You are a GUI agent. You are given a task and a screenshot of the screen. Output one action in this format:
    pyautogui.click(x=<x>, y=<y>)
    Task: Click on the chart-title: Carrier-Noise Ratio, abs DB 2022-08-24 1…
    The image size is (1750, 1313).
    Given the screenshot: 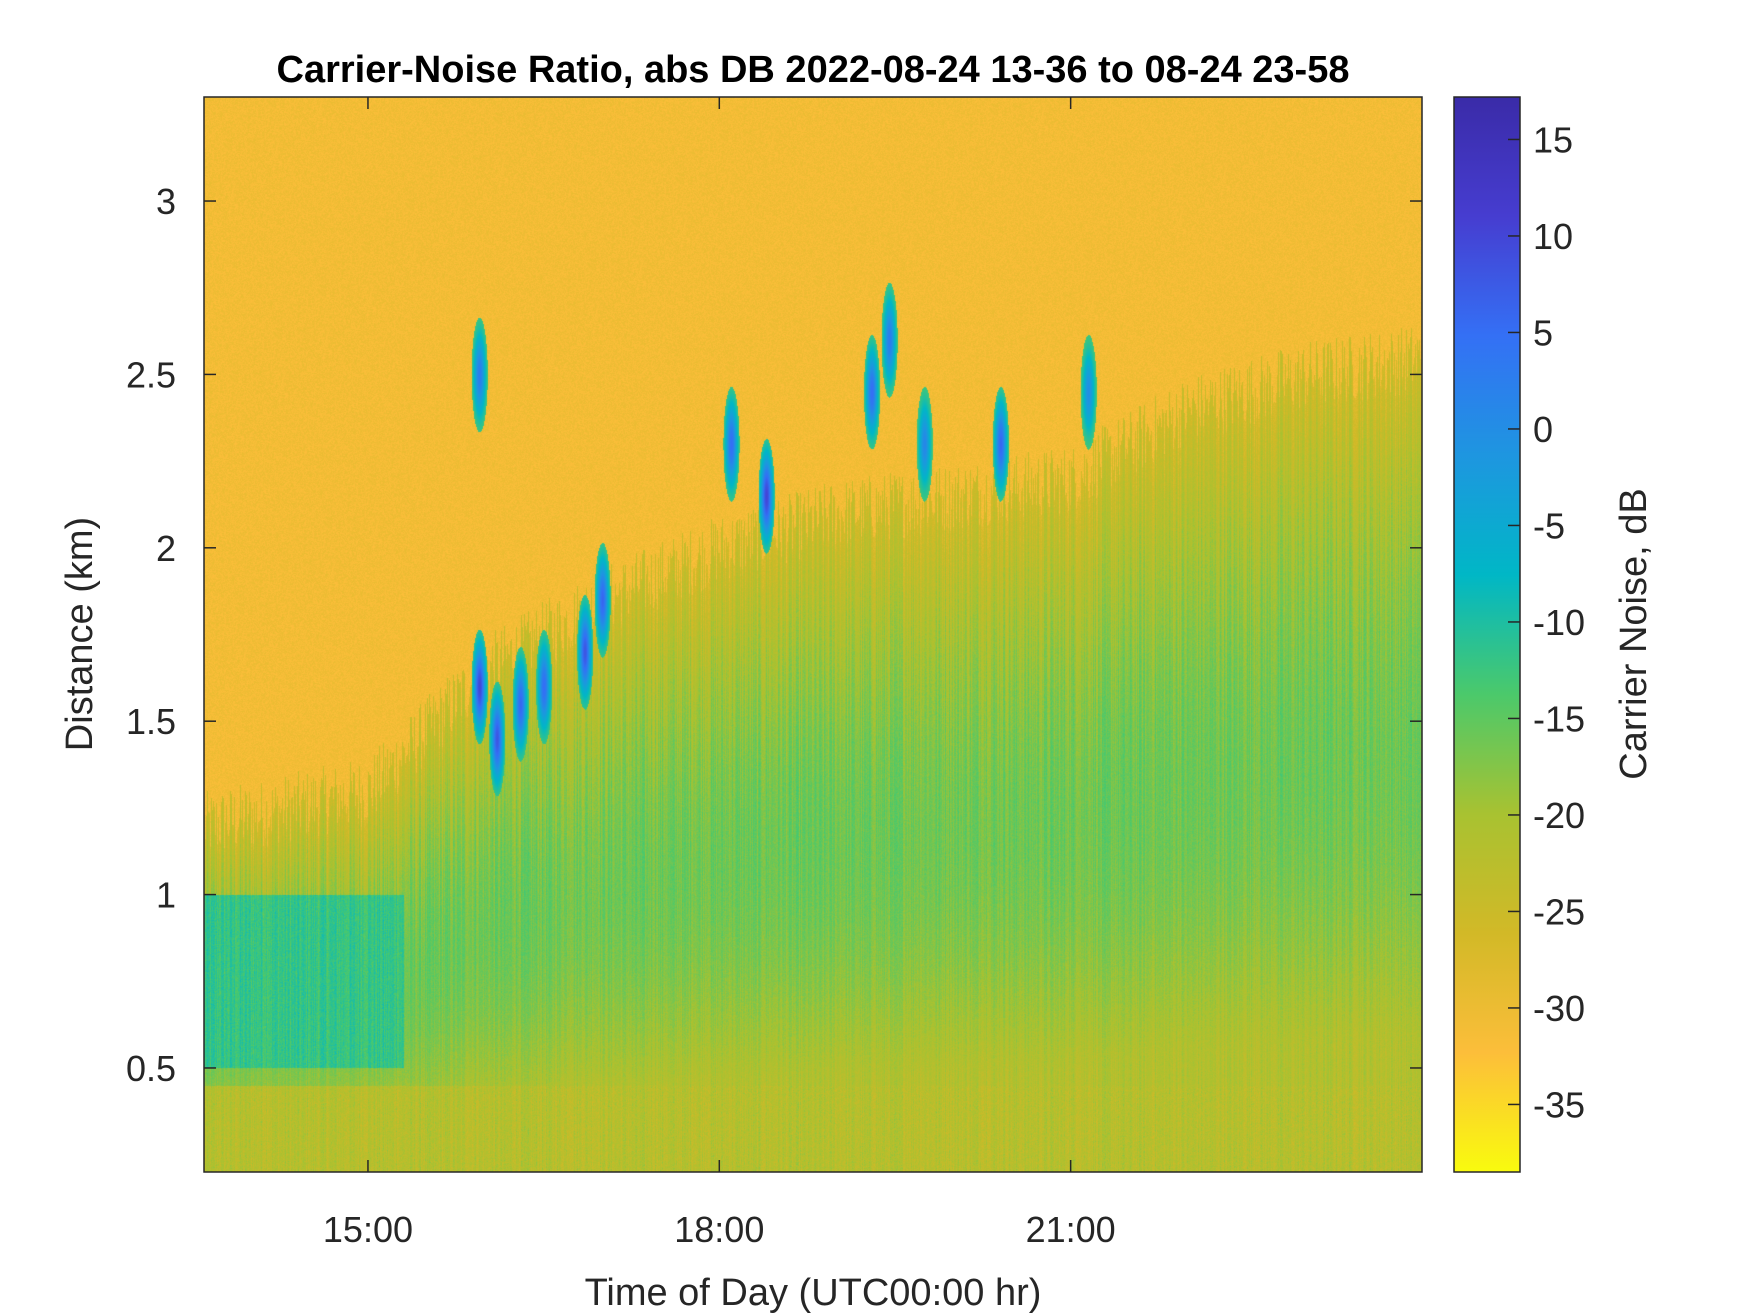 What is the action you would take?
    pyautogui.click(x=813, y=70)
    